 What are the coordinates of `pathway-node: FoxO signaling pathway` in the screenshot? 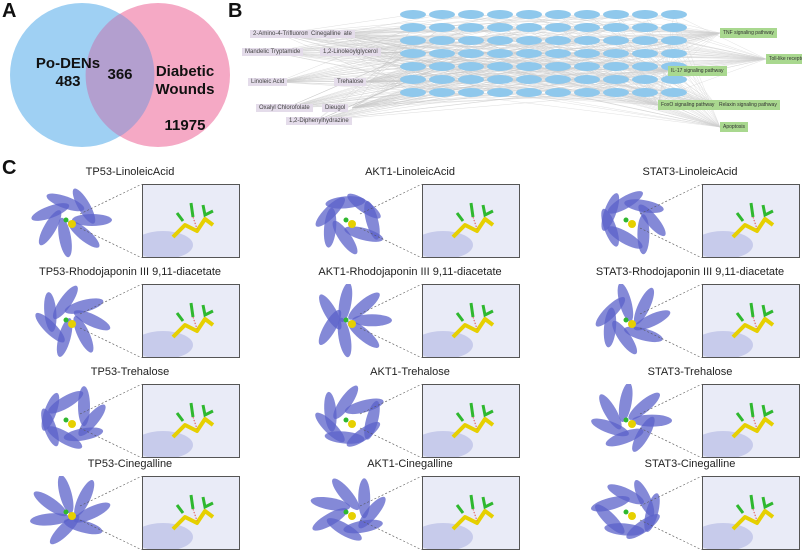 It's located at (688, 105).